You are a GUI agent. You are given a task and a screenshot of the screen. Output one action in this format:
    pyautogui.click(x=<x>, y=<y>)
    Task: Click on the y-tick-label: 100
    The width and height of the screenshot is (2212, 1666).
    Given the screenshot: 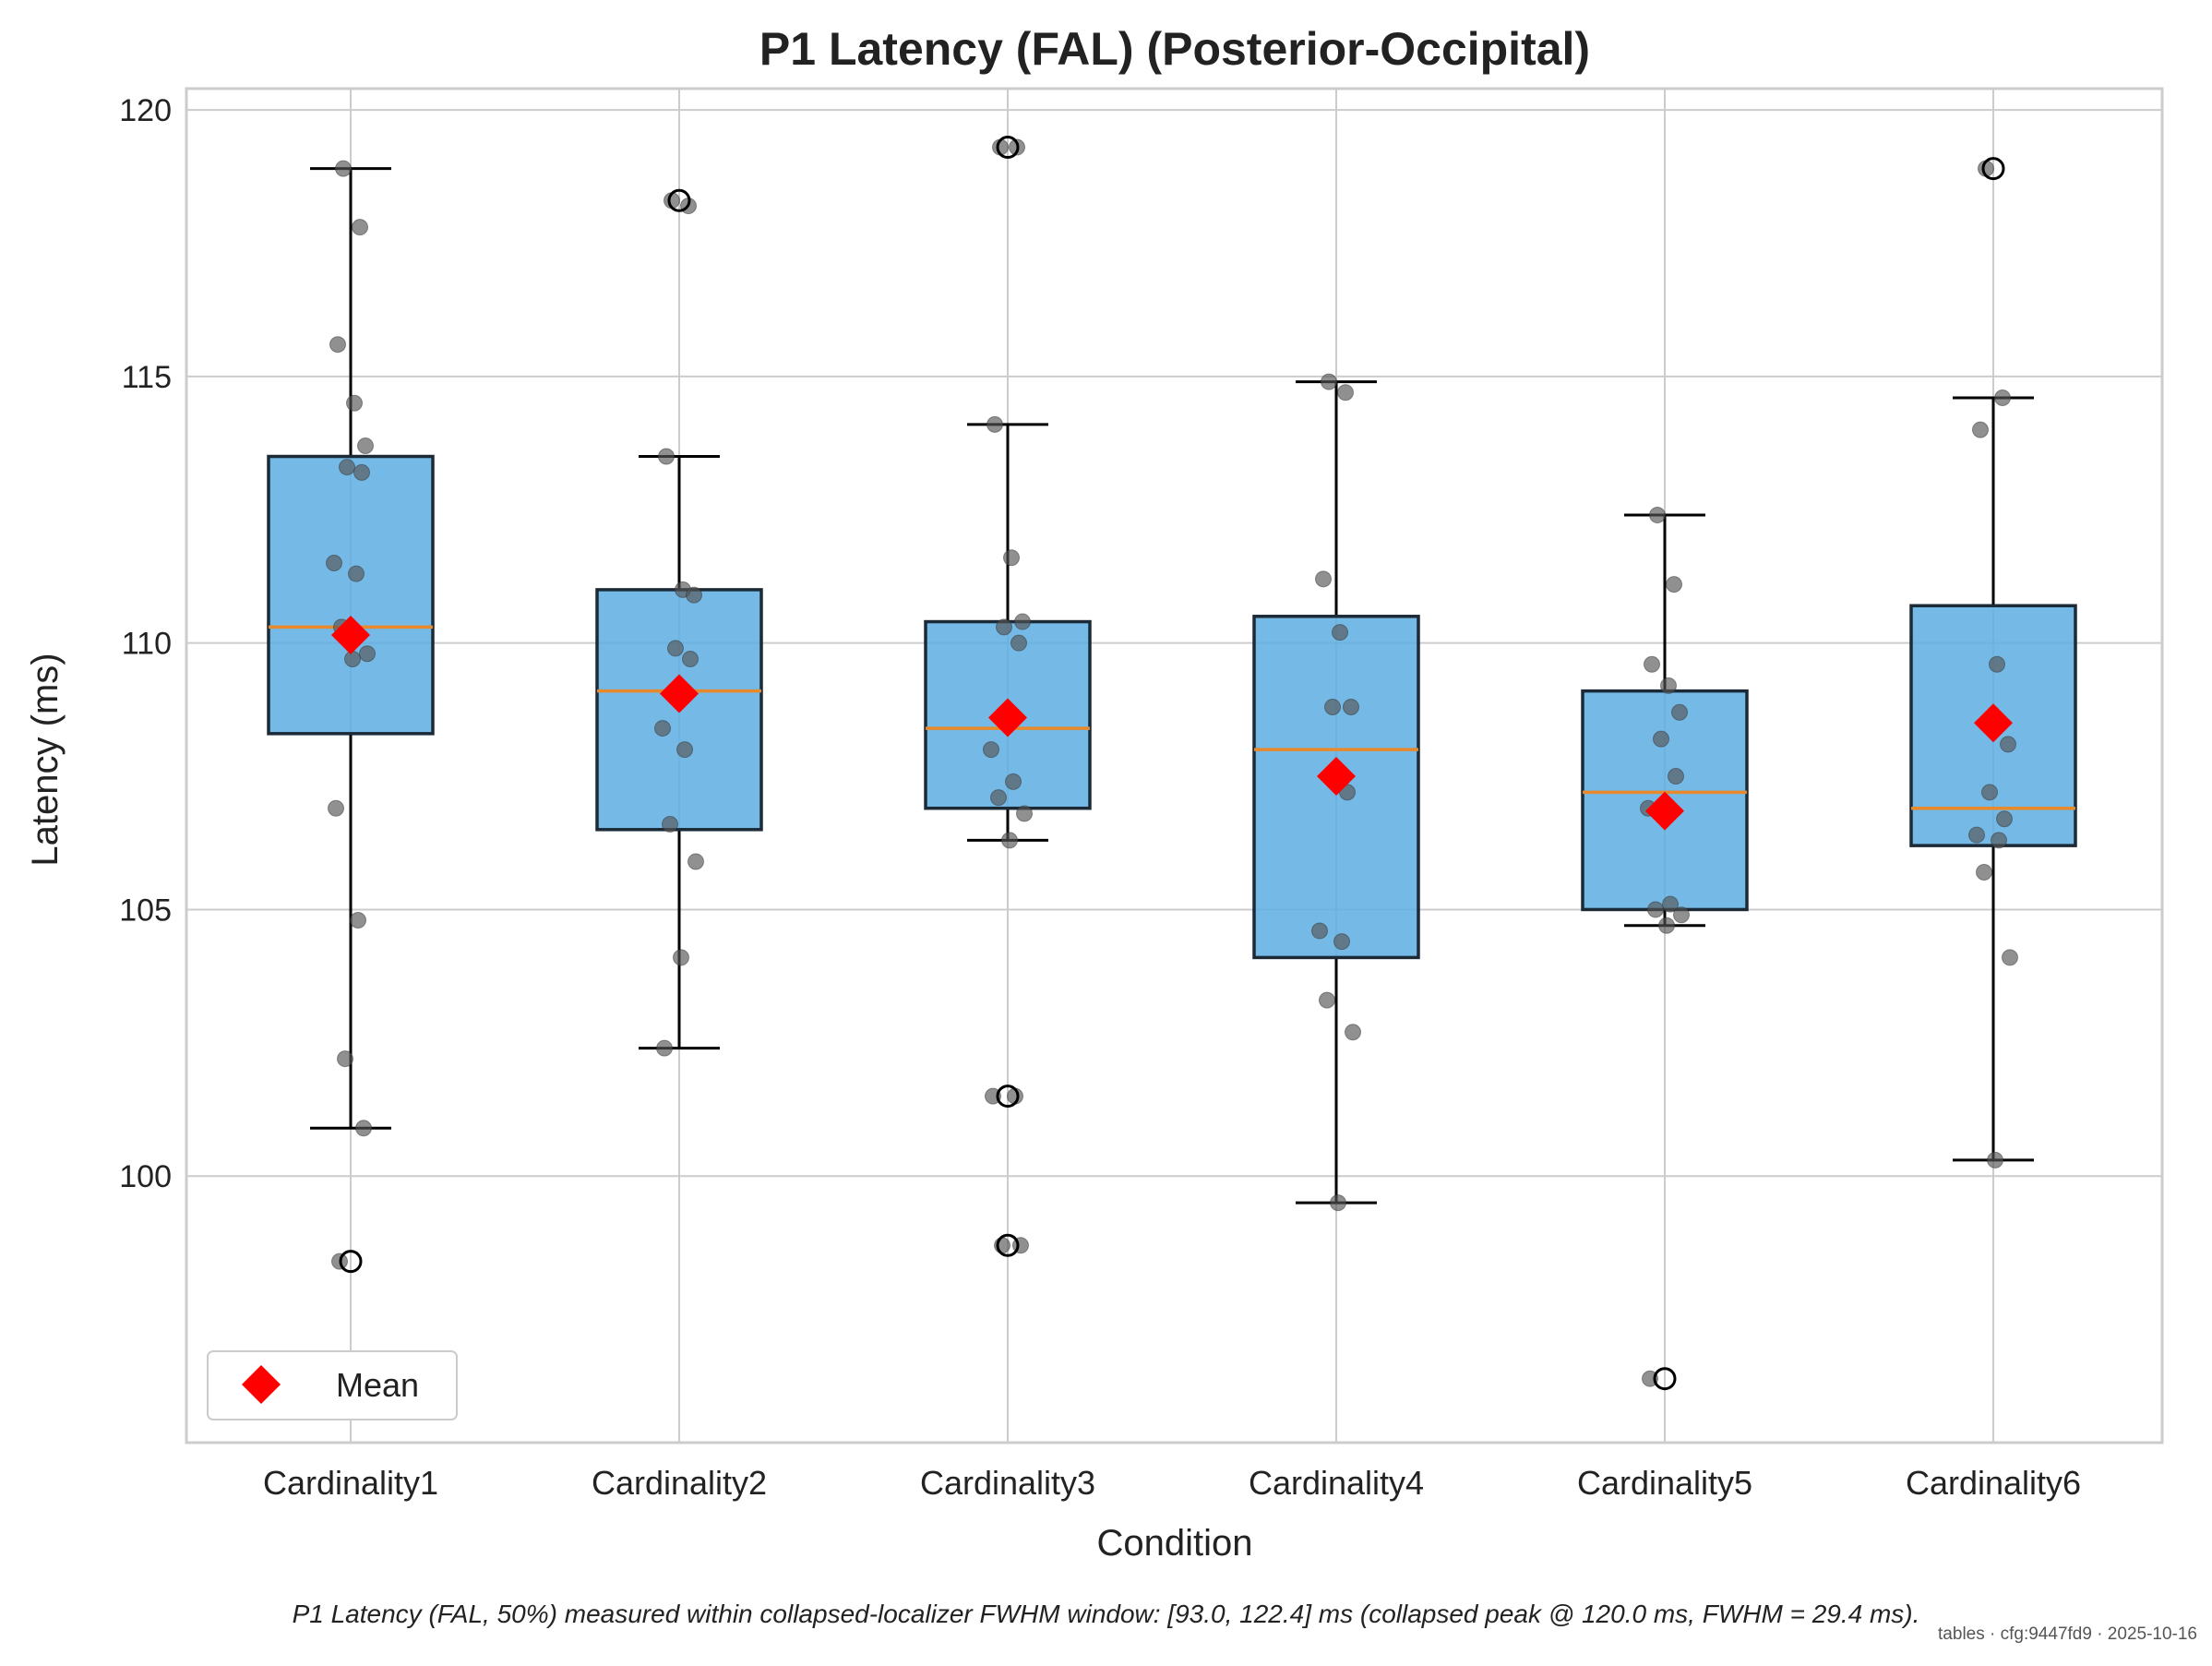 What is the action you would take?
    pyautogui.click(x=145, y=1176)
    